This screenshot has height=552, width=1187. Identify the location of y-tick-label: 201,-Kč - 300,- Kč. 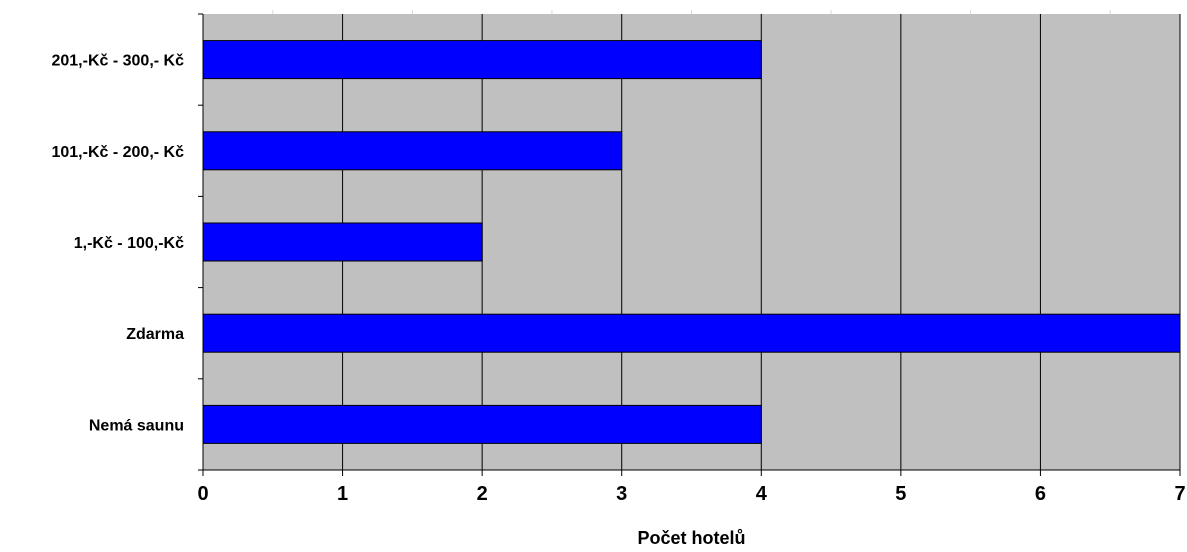
(117, 61).